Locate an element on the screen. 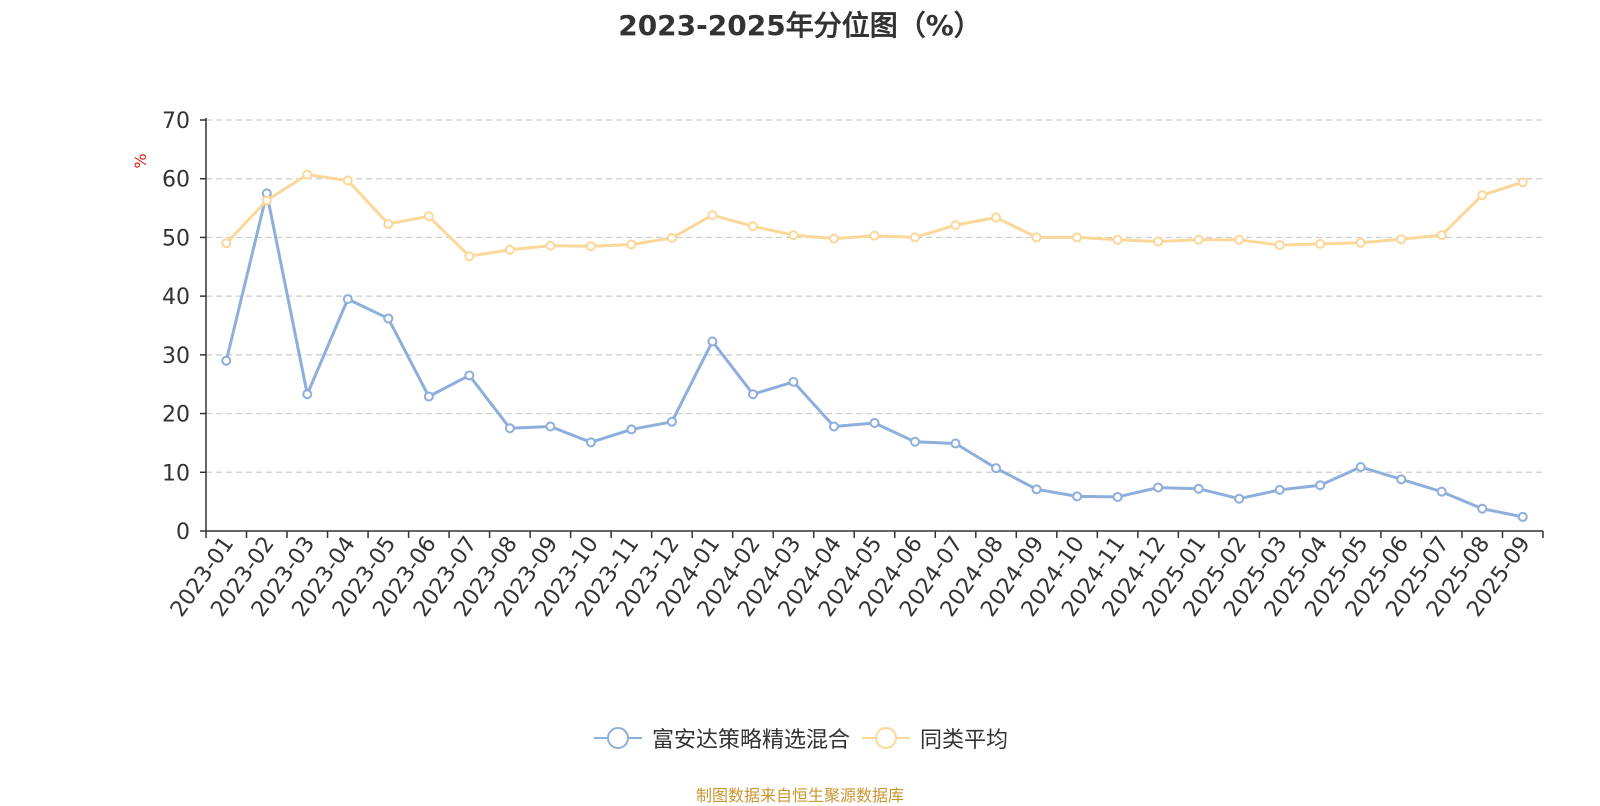 This screenshot has height=806, width=1600. y-tick-label: 40 is located at coordinates (176, 297).